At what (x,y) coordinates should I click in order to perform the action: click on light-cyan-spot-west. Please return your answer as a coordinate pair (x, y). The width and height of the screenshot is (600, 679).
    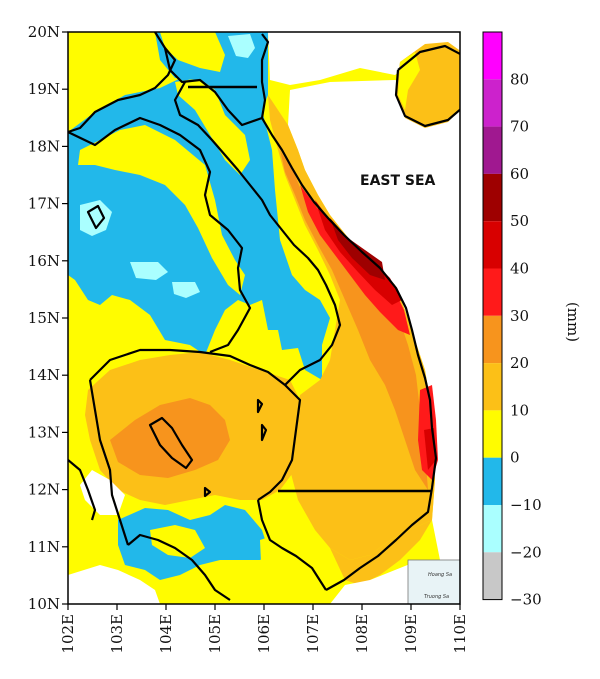
    Looking at the image, I should click on (96, 218).